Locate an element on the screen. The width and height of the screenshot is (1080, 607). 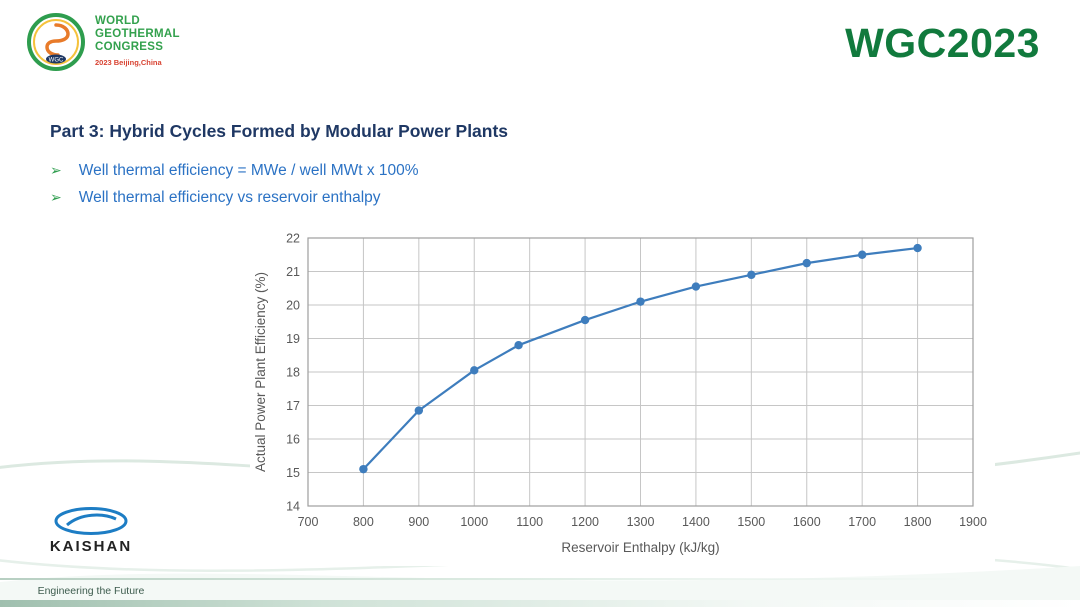
wgc-congress-logo-mark: WGC is located at coordinates (56, 42).